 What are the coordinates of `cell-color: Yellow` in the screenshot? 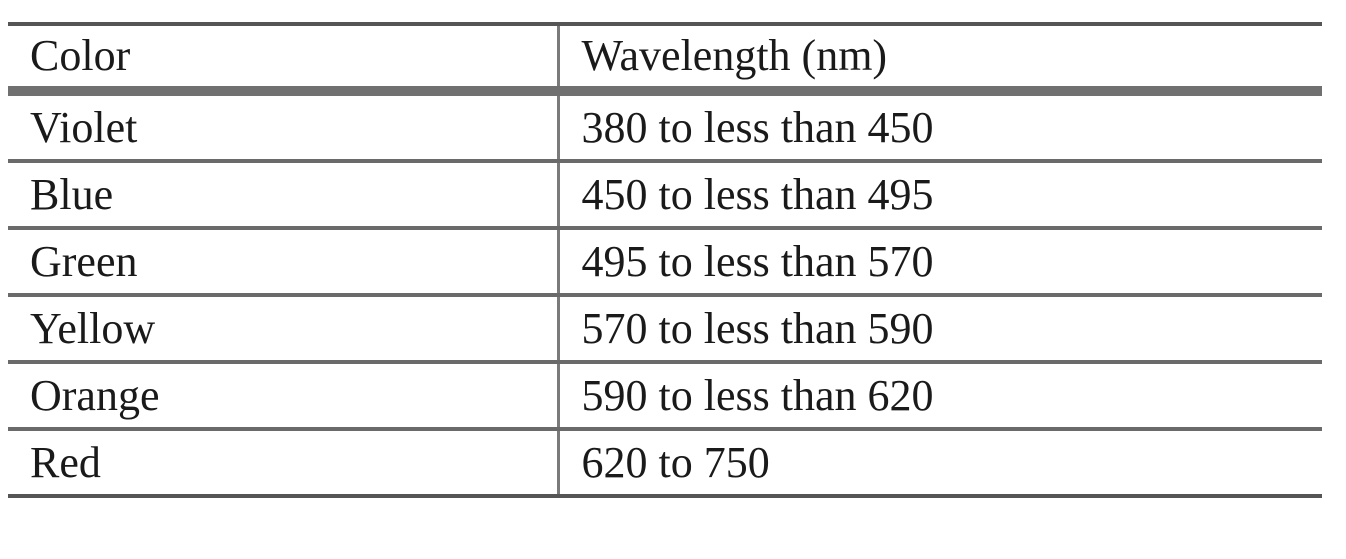 It's located at (284, 328).